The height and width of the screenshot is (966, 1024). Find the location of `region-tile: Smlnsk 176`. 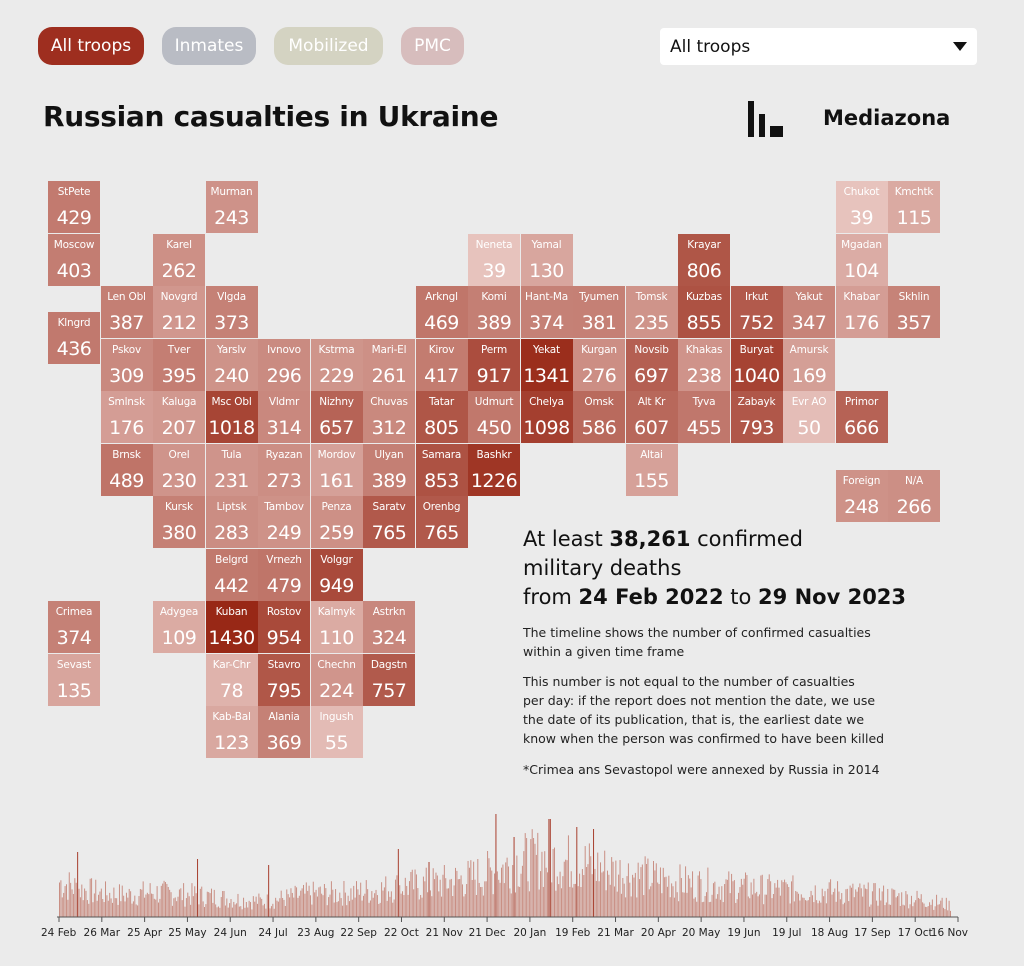

region-tile: Smlnsk 176 is located at coordinates (126, 417).